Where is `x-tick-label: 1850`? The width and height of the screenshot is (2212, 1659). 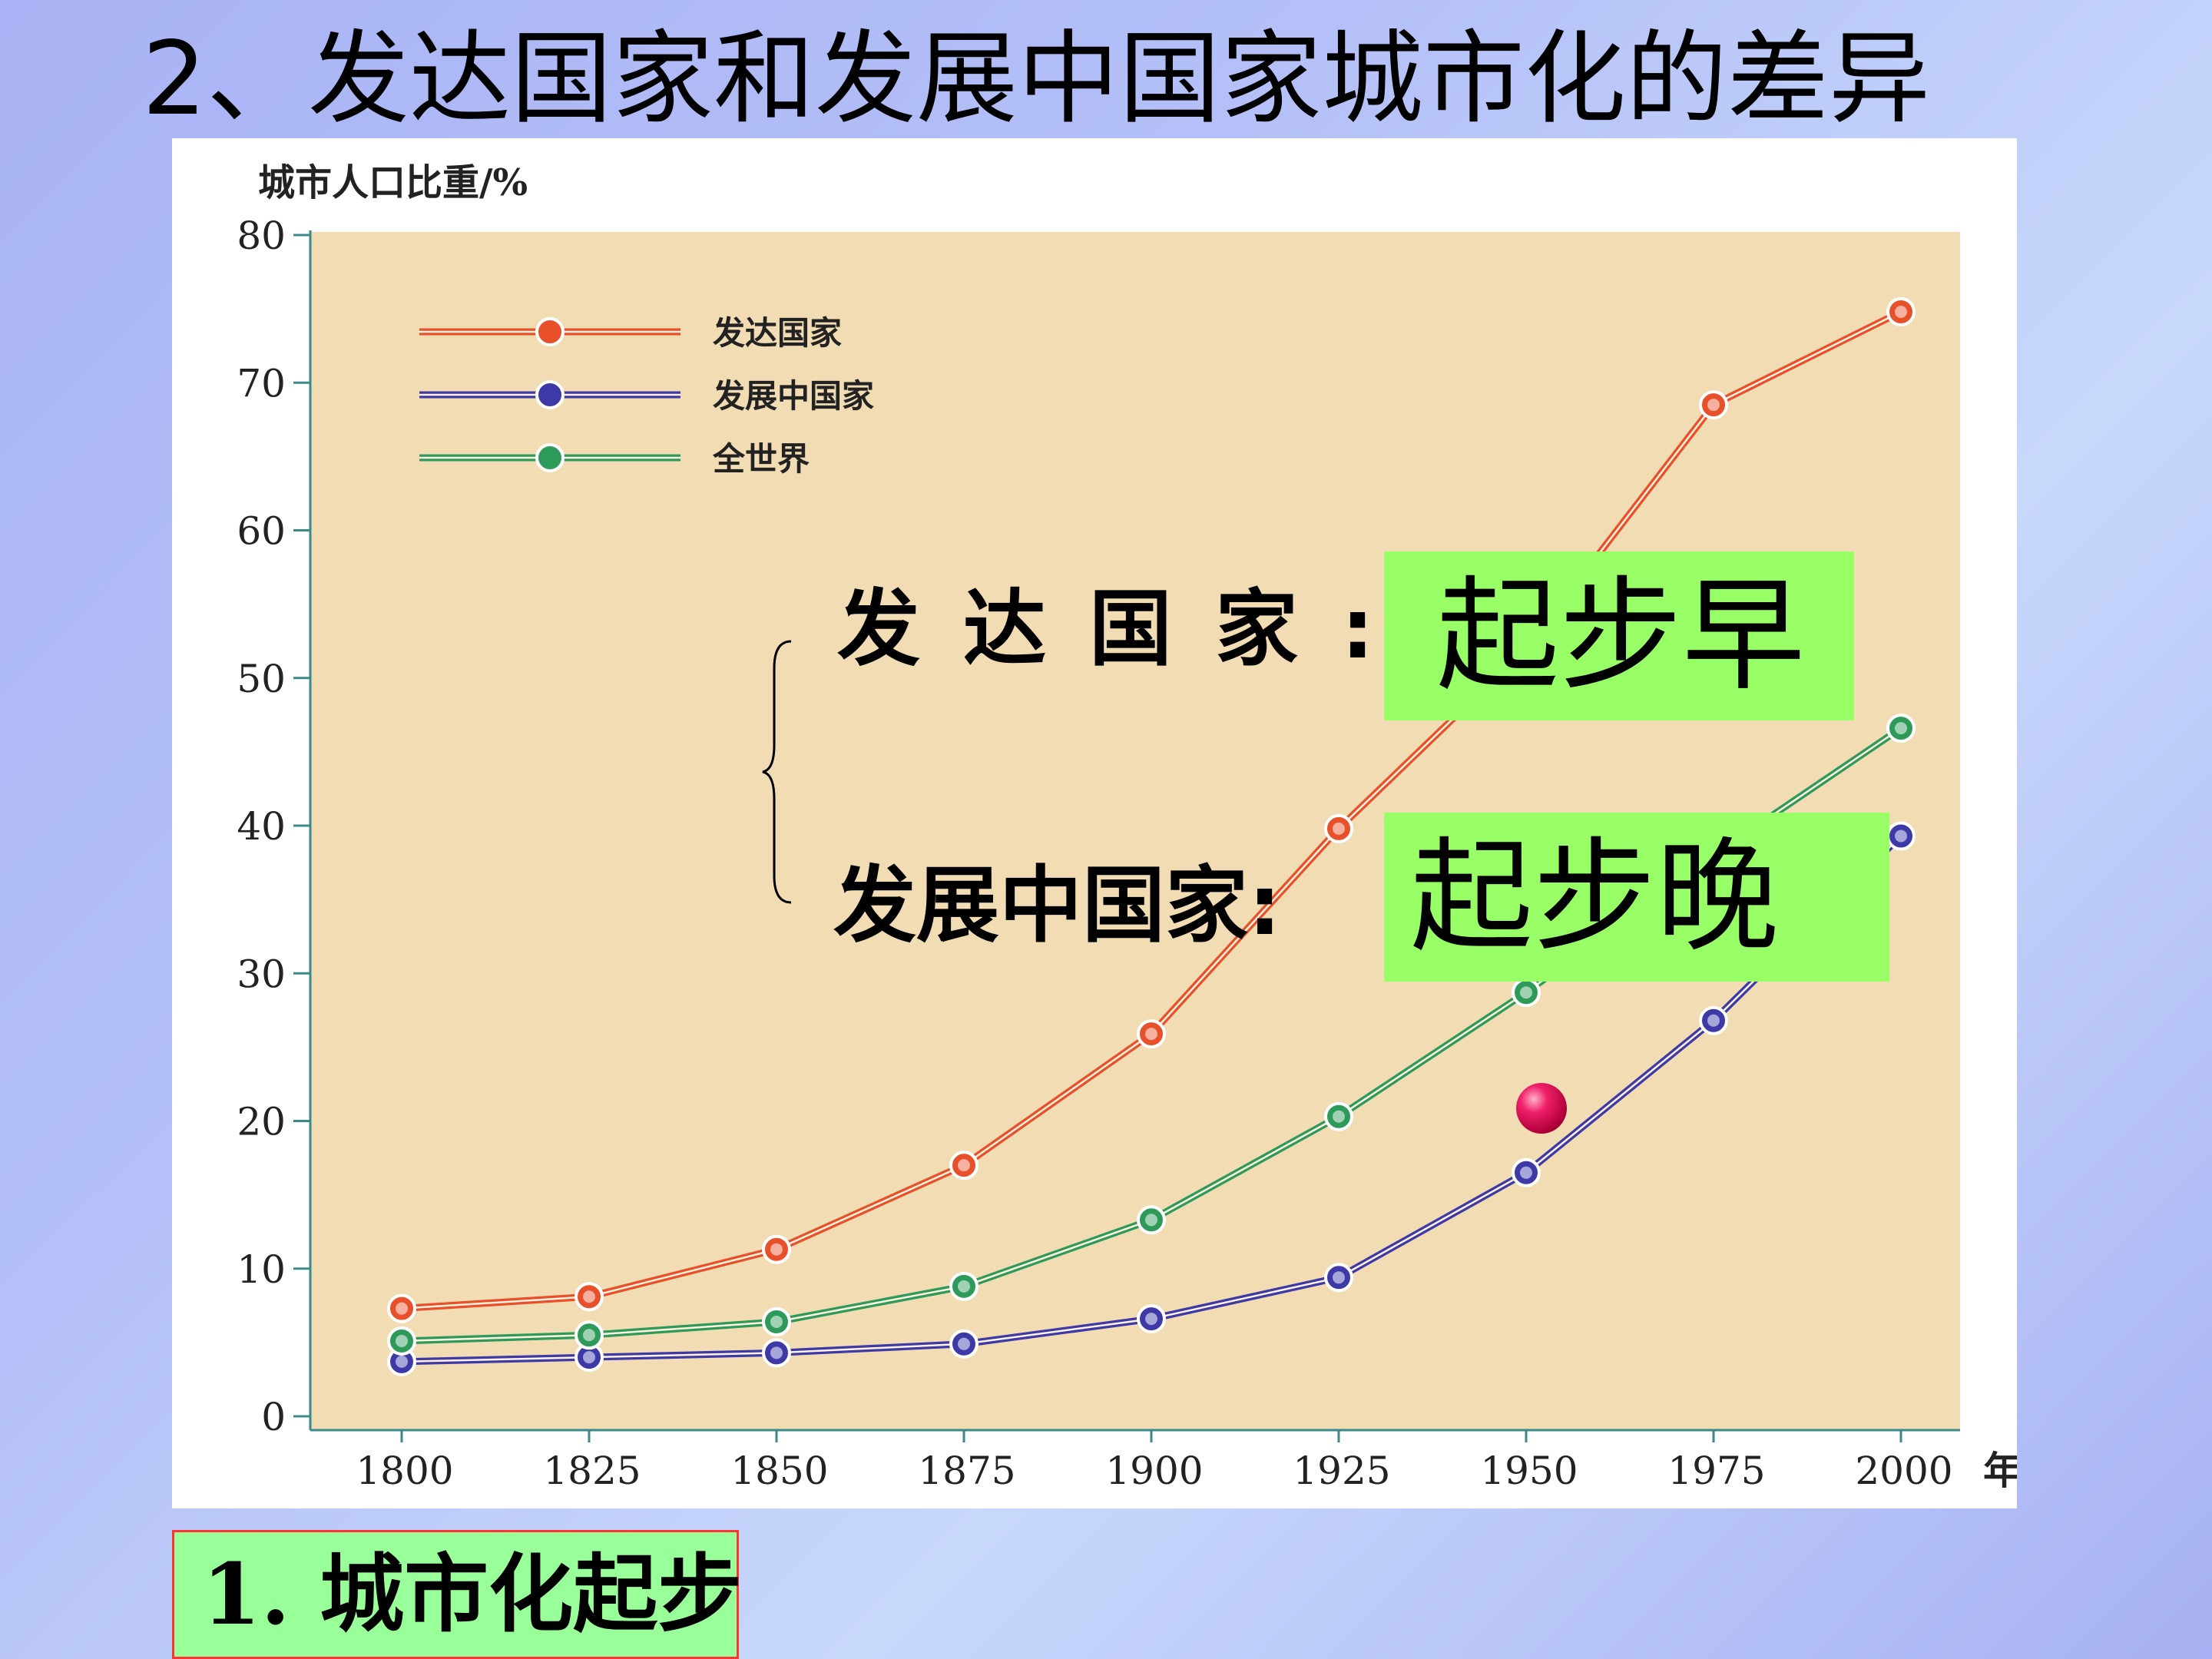 x-tick-label: 1850 is located at coordinates (779, 1471).